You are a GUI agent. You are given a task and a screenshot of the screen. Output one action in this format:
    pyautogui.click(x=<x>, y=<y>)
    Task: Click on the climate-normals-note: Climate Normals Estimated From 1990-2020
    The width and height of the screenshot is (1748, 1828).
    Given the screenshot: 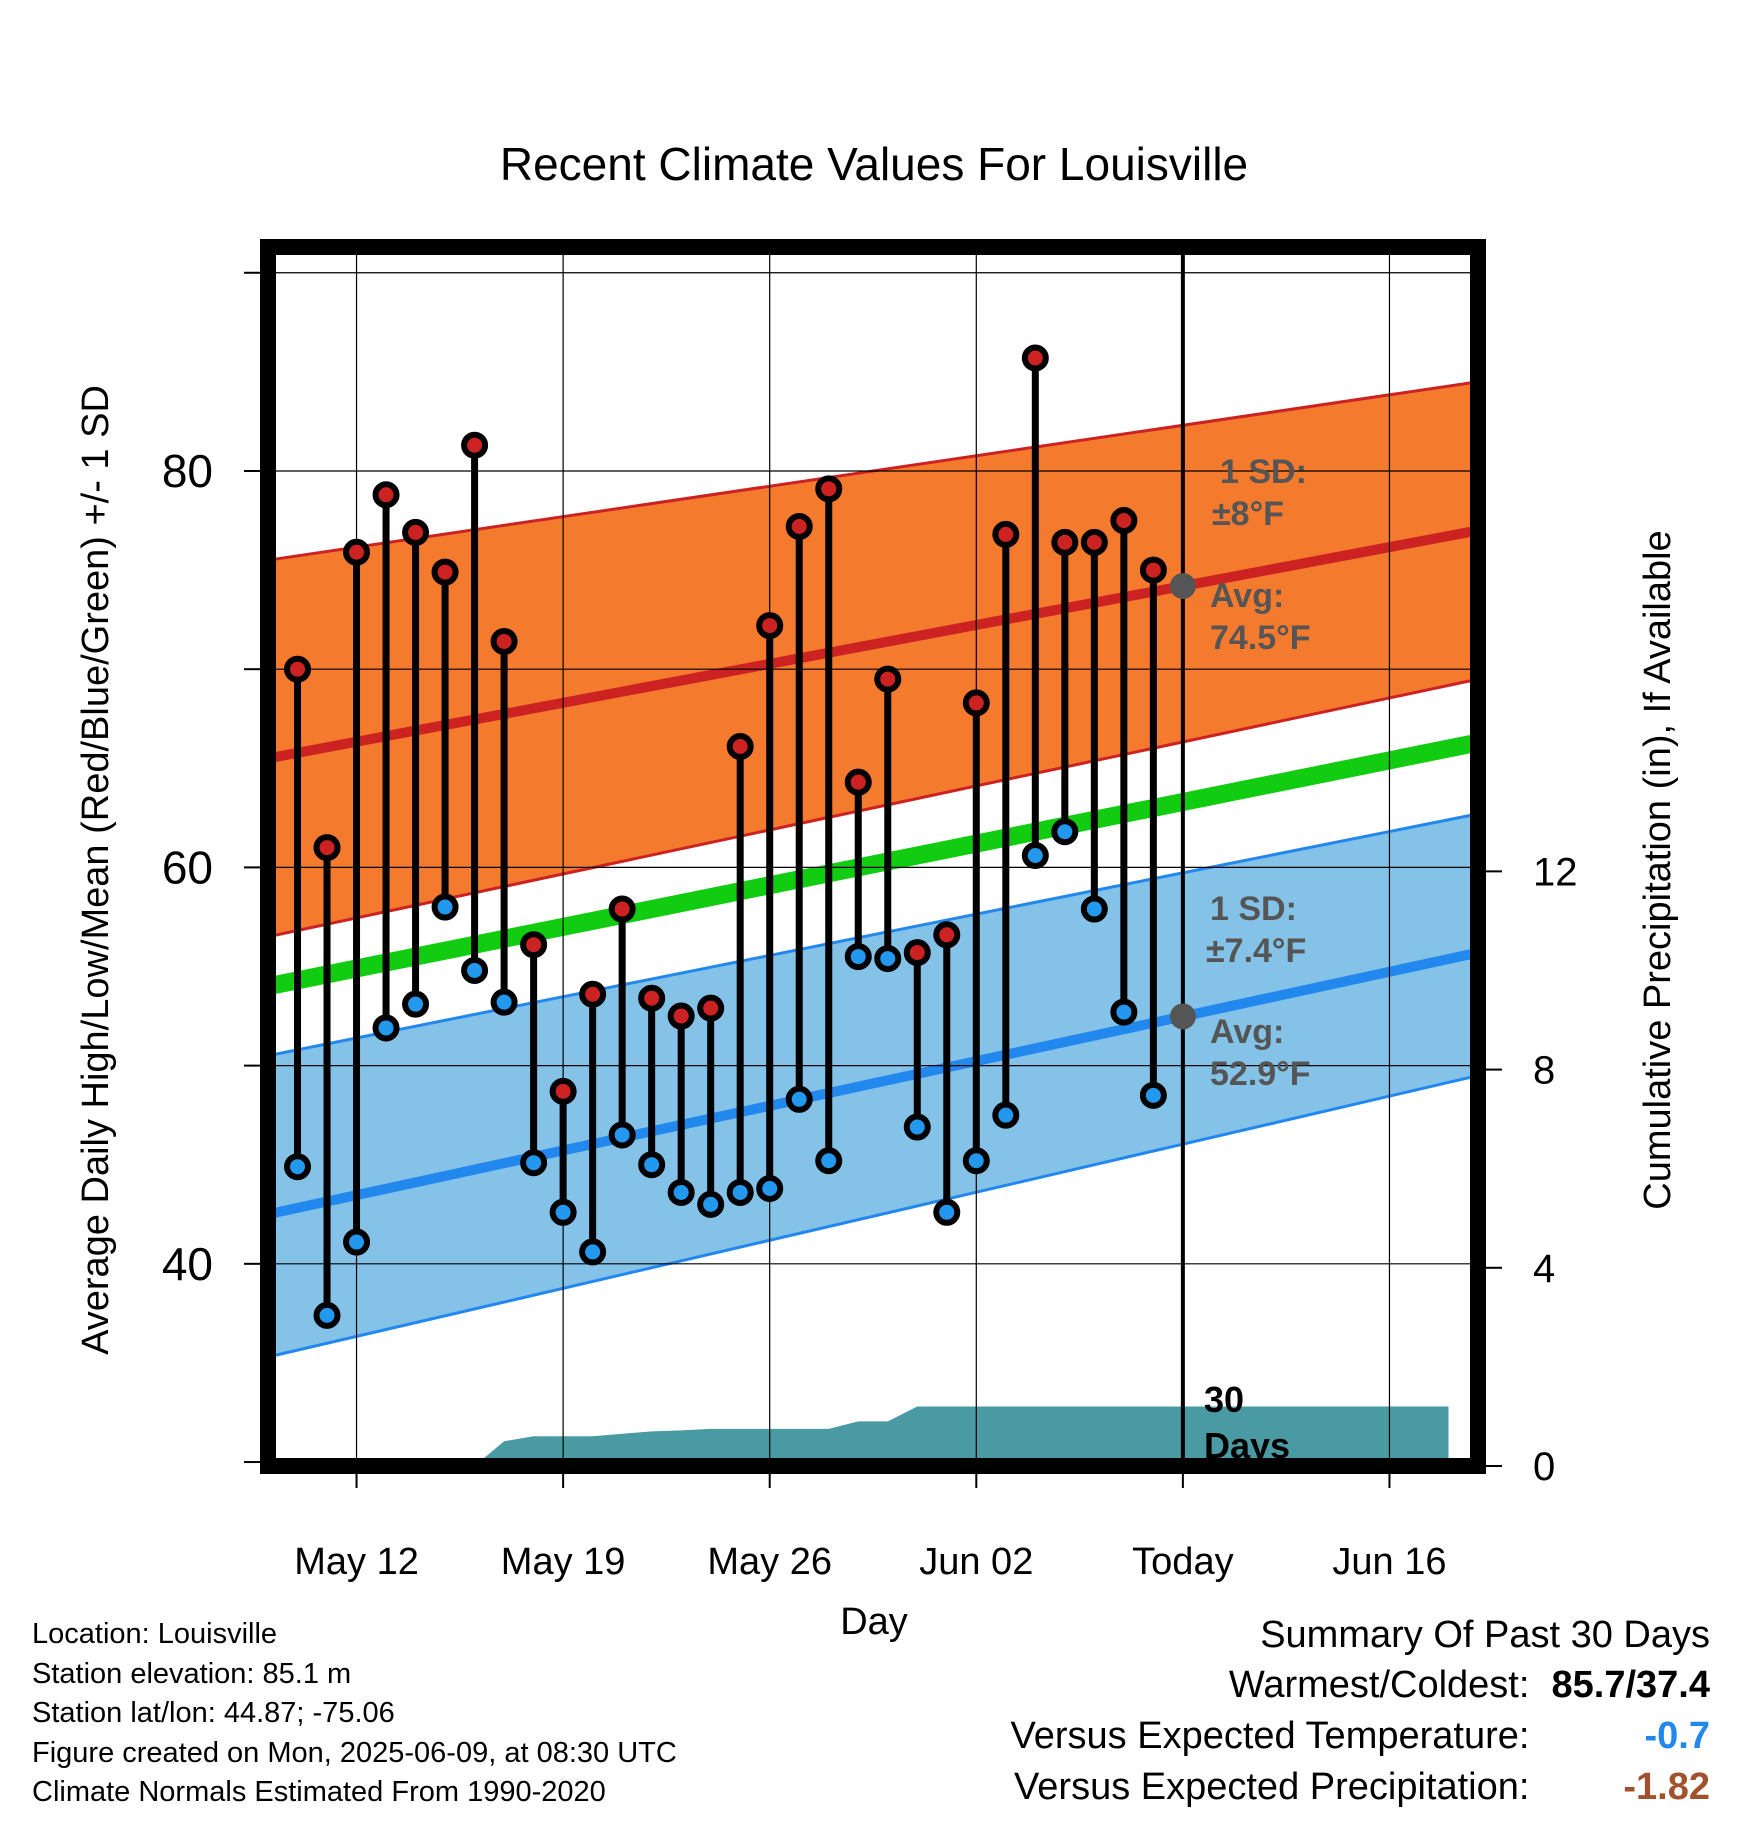 What is the action you would take?
    pyautogui.click(x=319, y=1792)
    